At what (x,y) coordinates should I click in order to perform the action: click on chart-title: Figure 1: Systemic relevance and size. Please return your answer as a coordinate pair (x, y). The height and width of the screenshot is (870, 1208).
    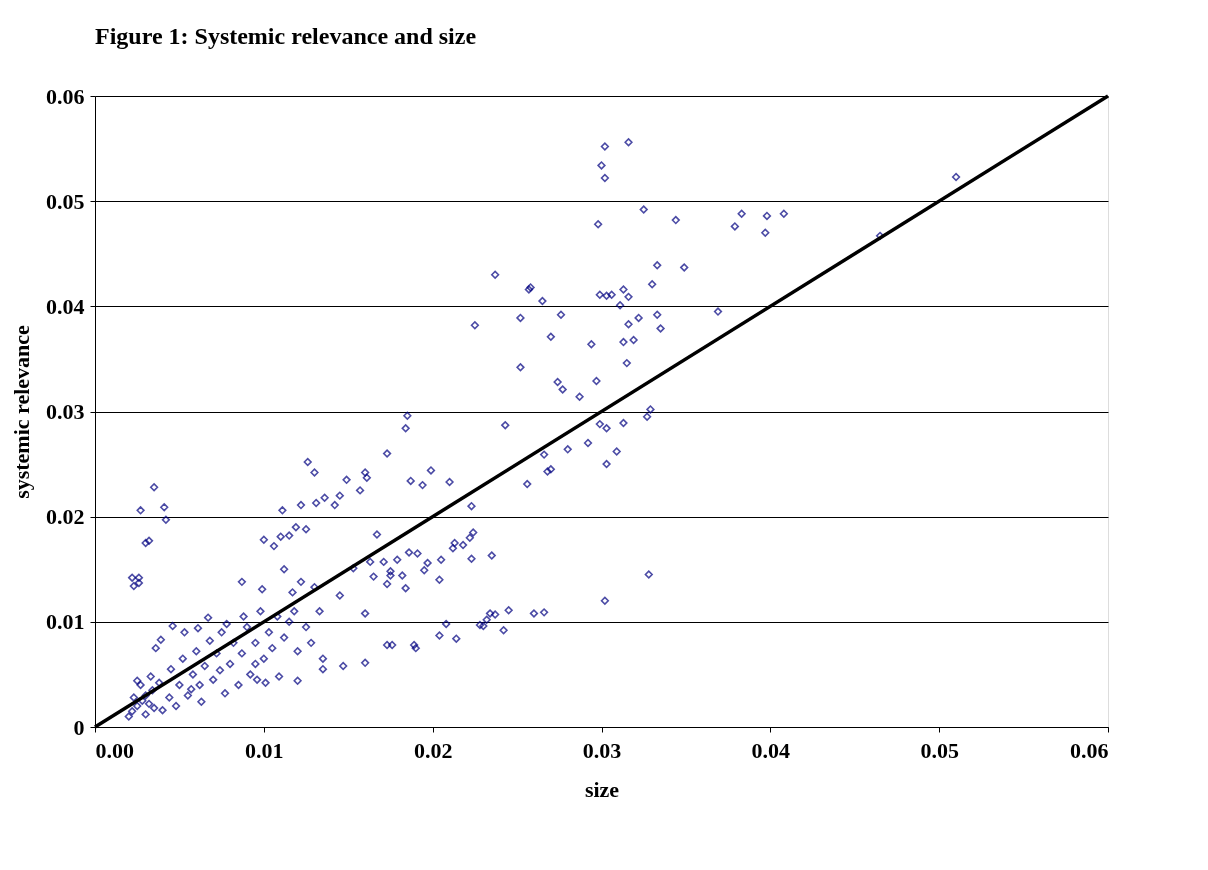
    Looking at the image, I should click on (286, 36).